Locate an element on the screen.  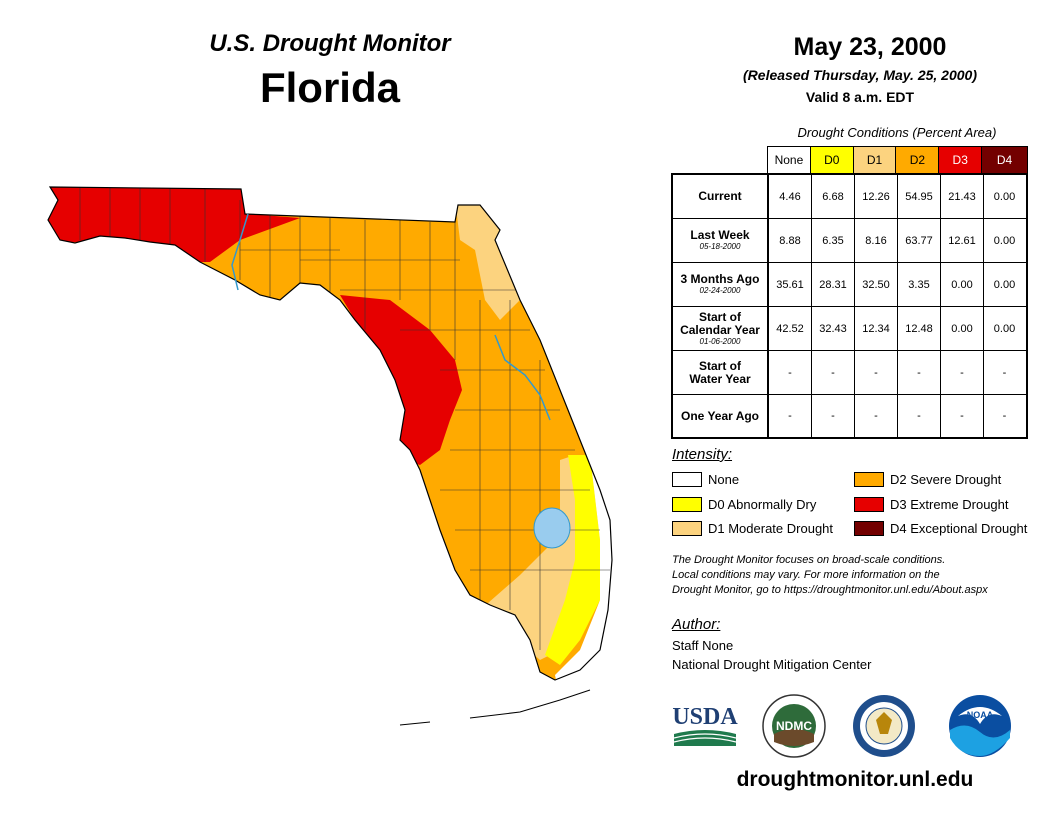
svg-text: NOAA is located at coordinates (980, 715).